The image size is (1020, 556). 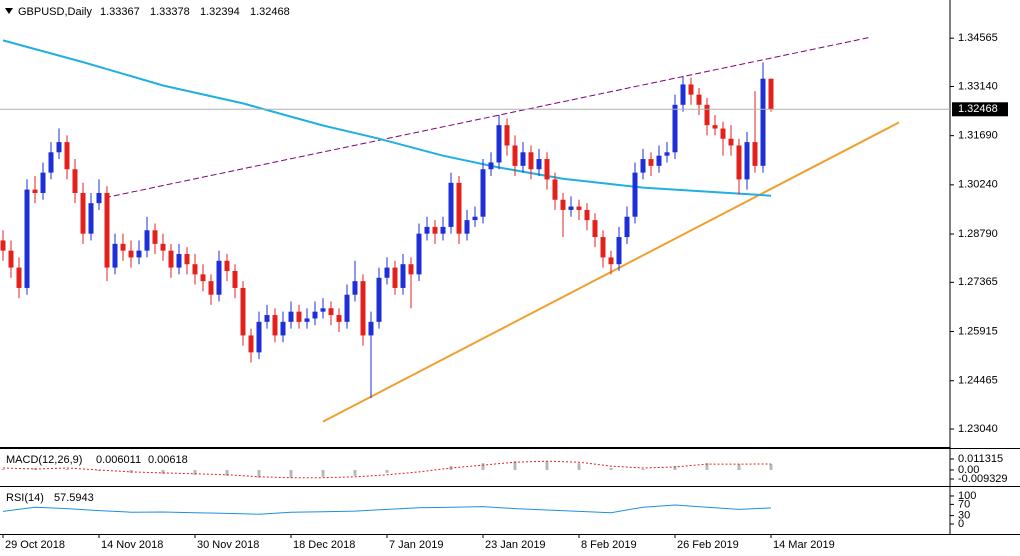 I want to click on open-value: 1.33367, so click(x=120, y=12).